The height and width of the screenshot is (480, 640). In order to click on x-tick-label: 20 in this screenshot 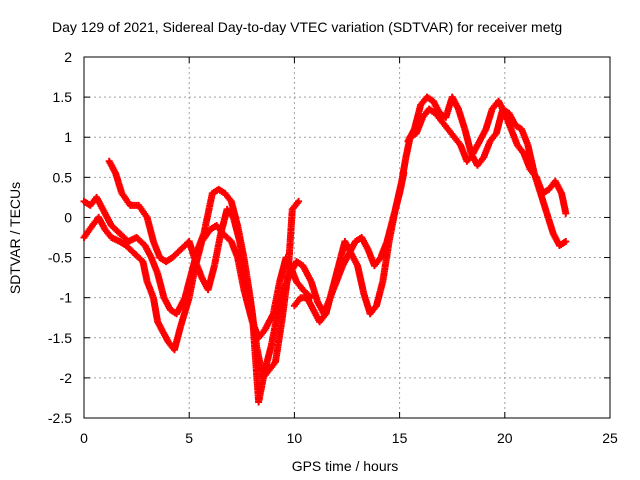, I will do `click(505, 438)`.